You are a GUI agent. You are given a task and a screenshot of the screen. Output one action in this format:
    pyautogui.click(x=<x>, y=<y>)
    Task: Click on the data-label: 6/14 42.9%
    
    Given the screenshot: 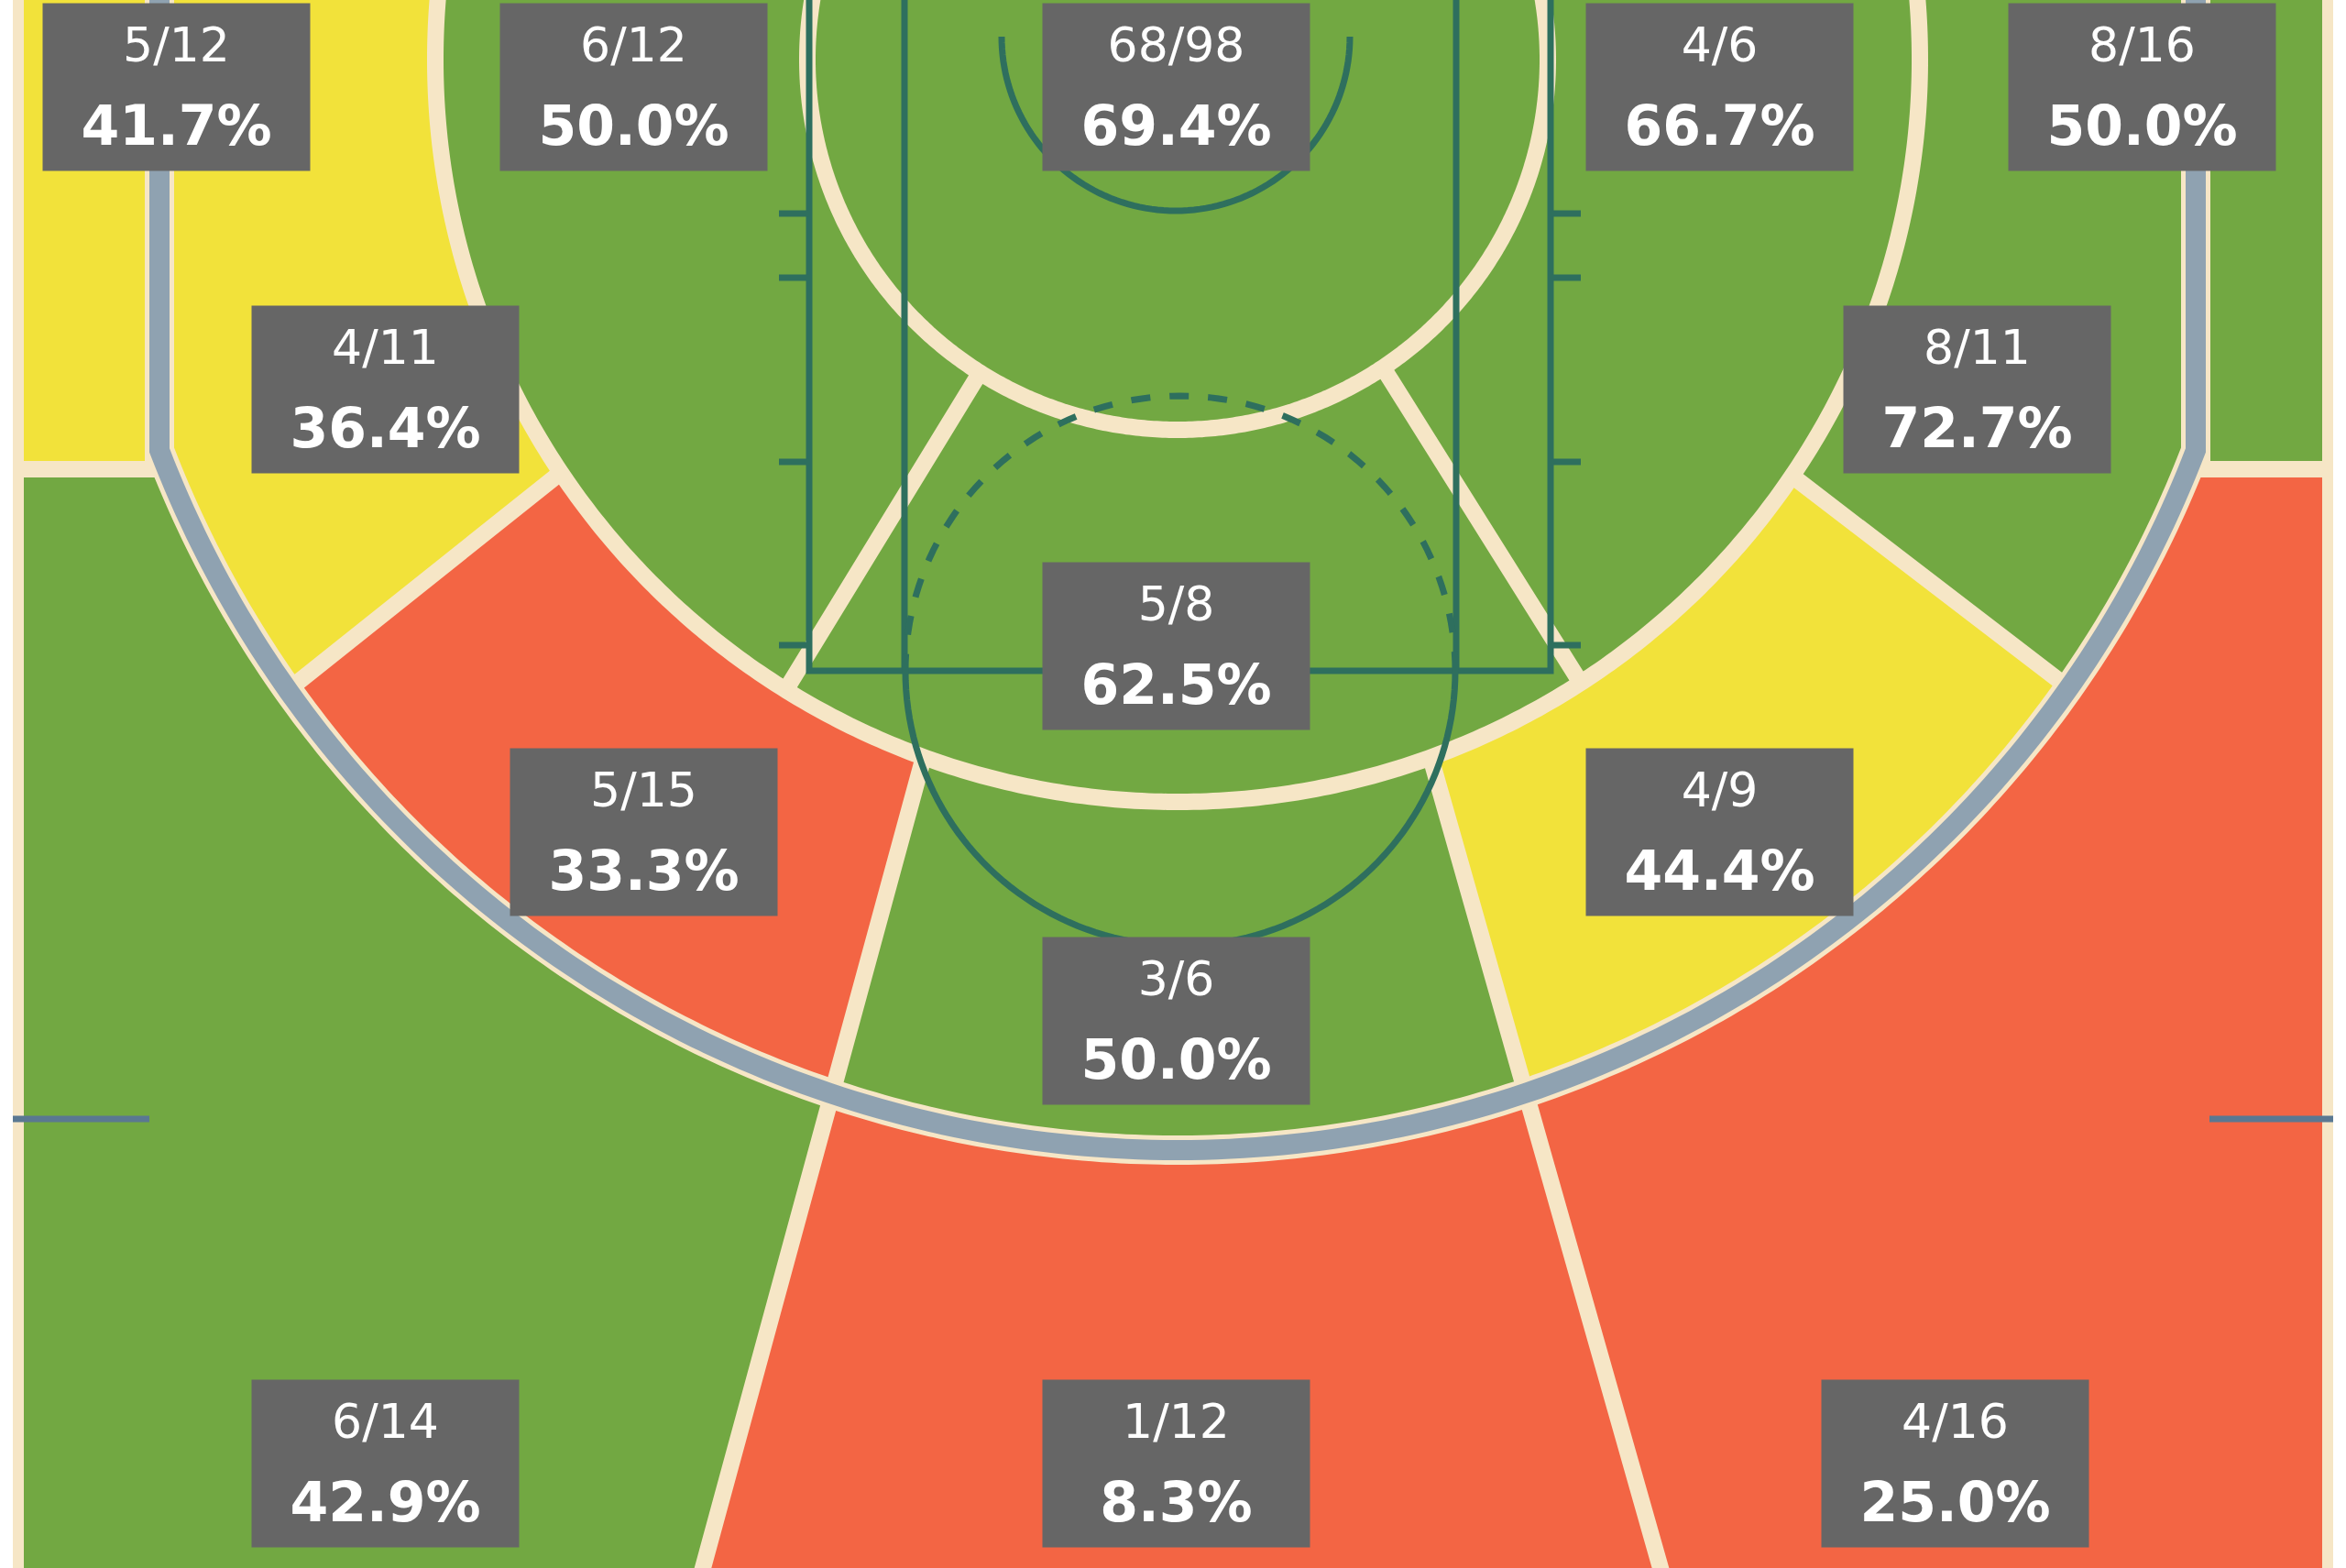 What is the action you would take?
    pyautogui.click(x=385, y=1463)
    